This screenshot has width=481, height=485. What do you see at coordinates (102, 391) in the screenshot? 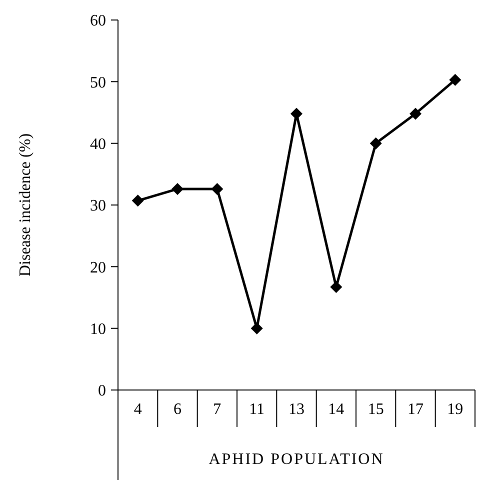
I see `y-tick-label: 0` at bounding box center [102, 391].